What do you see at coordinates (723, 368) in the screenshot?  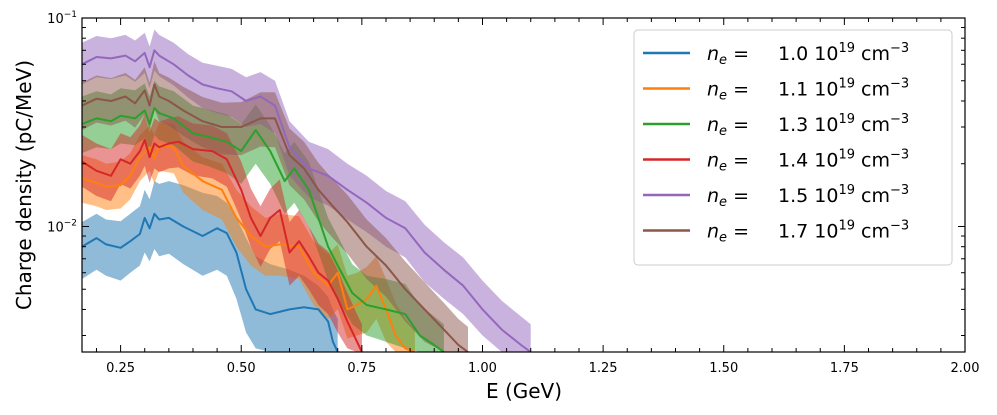 I see `x-tick-label: 1.50` at bounding box center [723, 368].